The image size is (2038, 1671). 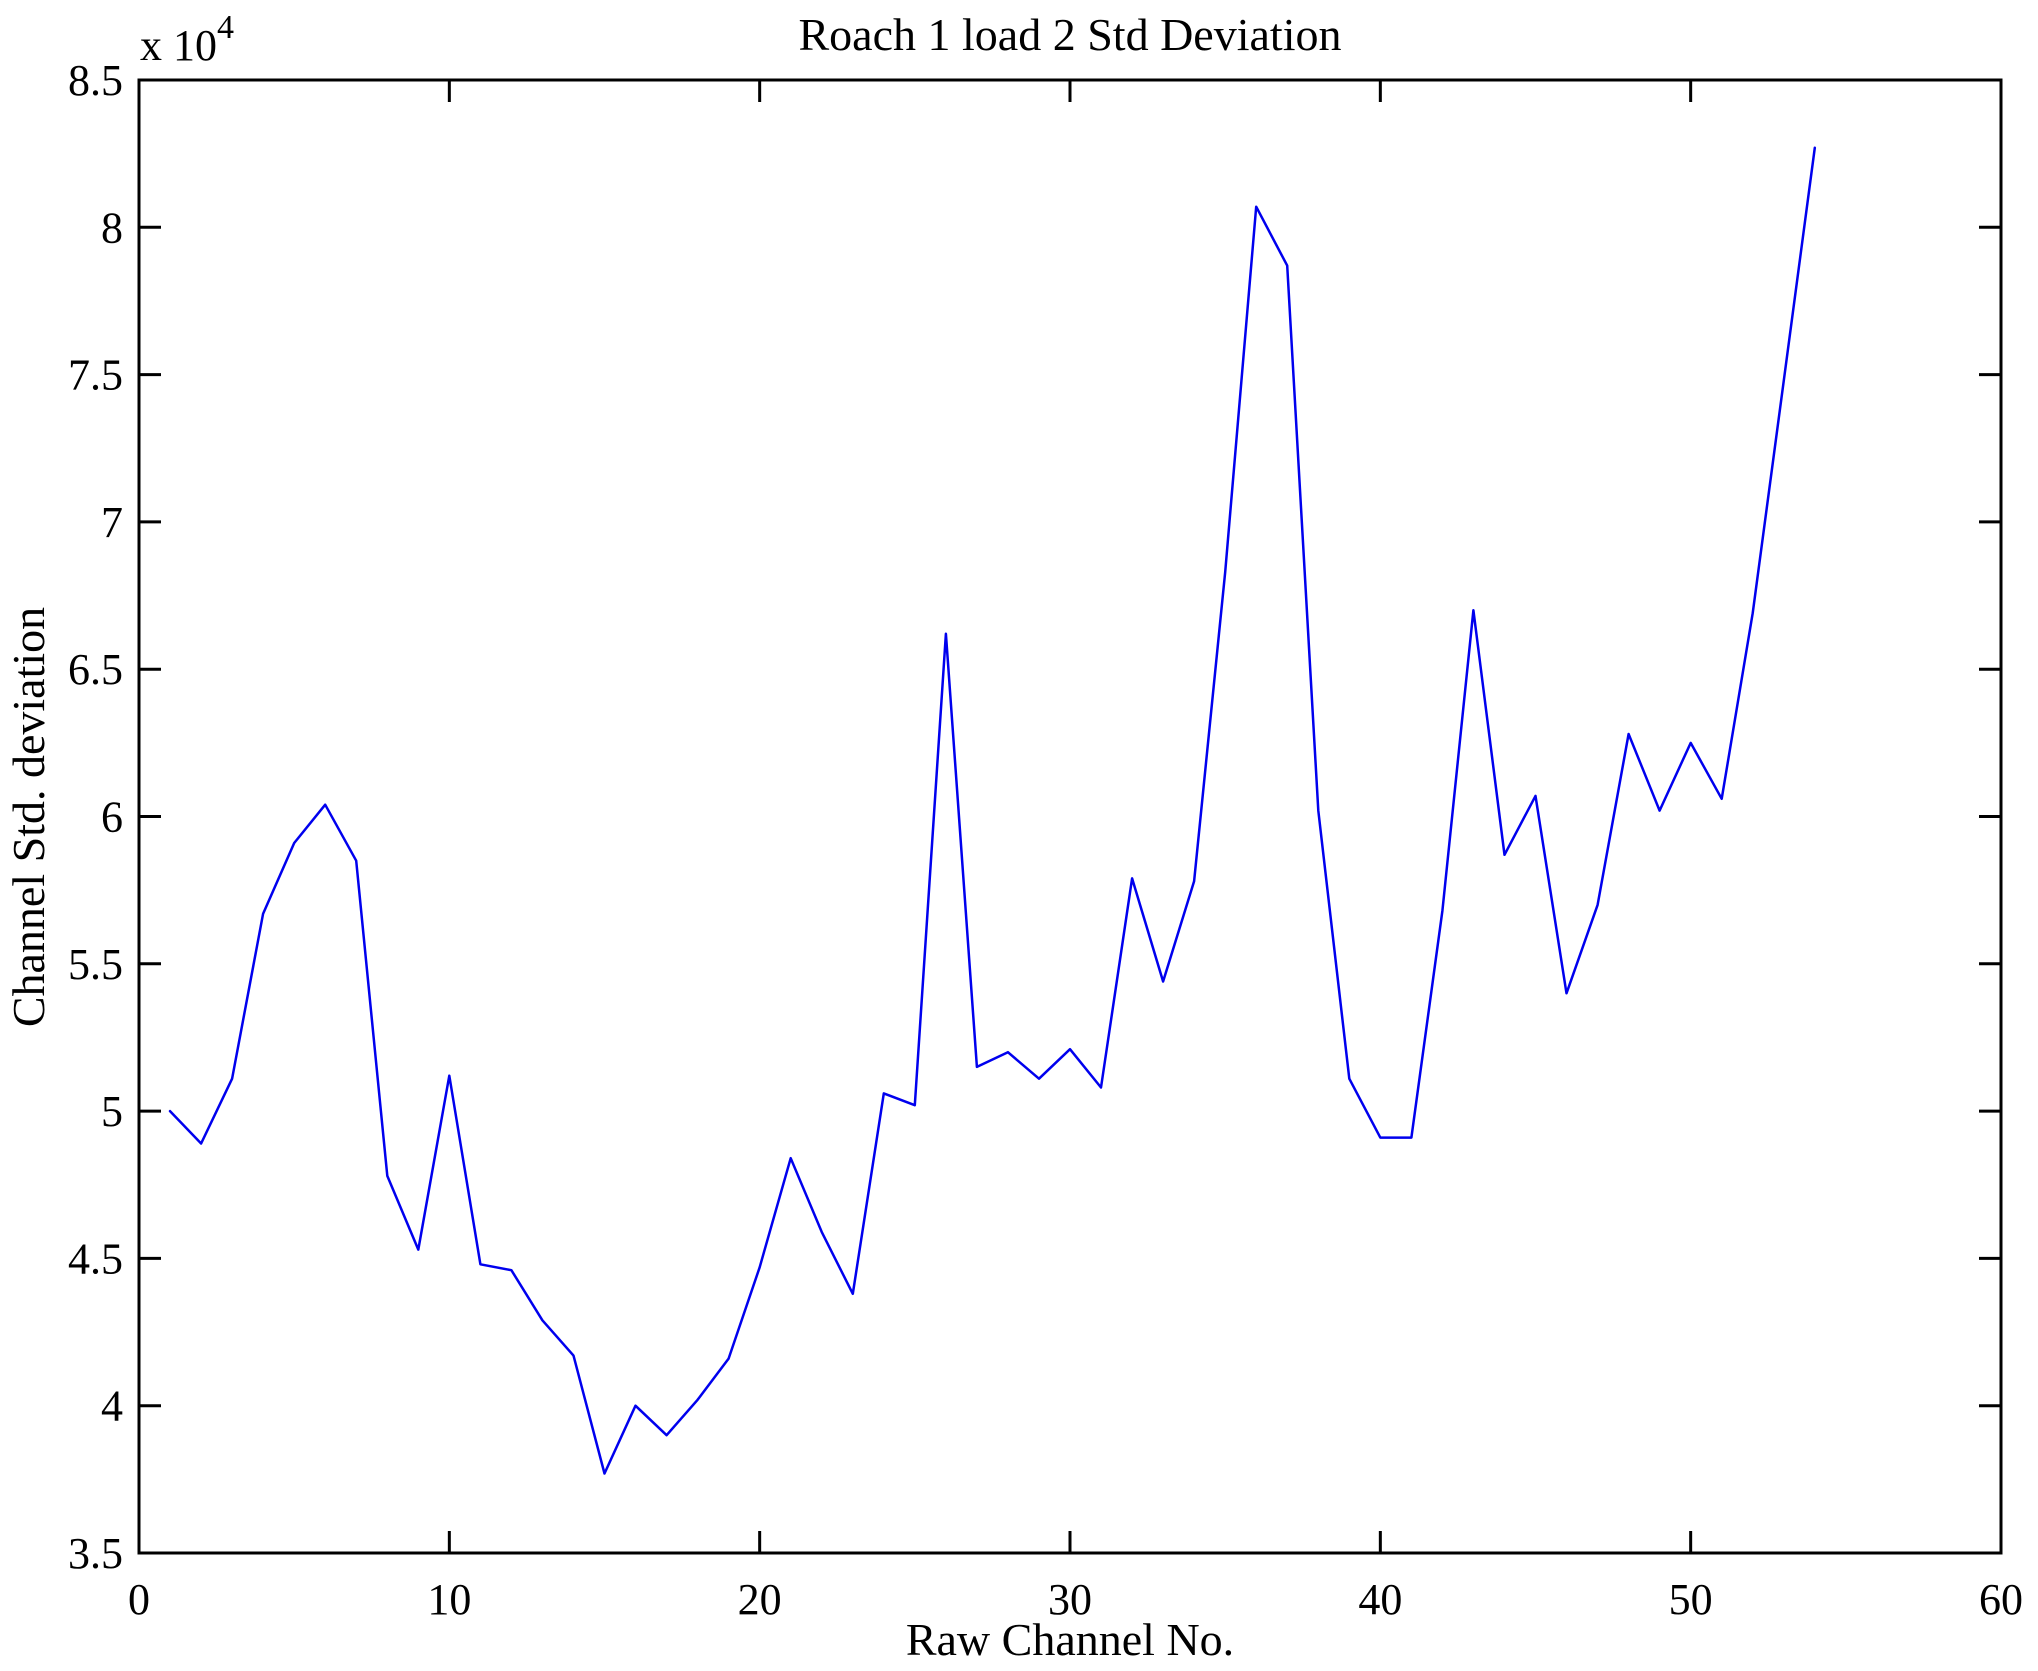 What do you see at coordinates (28, 817) in the screenshot?
I see `y-axis-label: Channel Std. deviation` at bounding box center [28, 817].